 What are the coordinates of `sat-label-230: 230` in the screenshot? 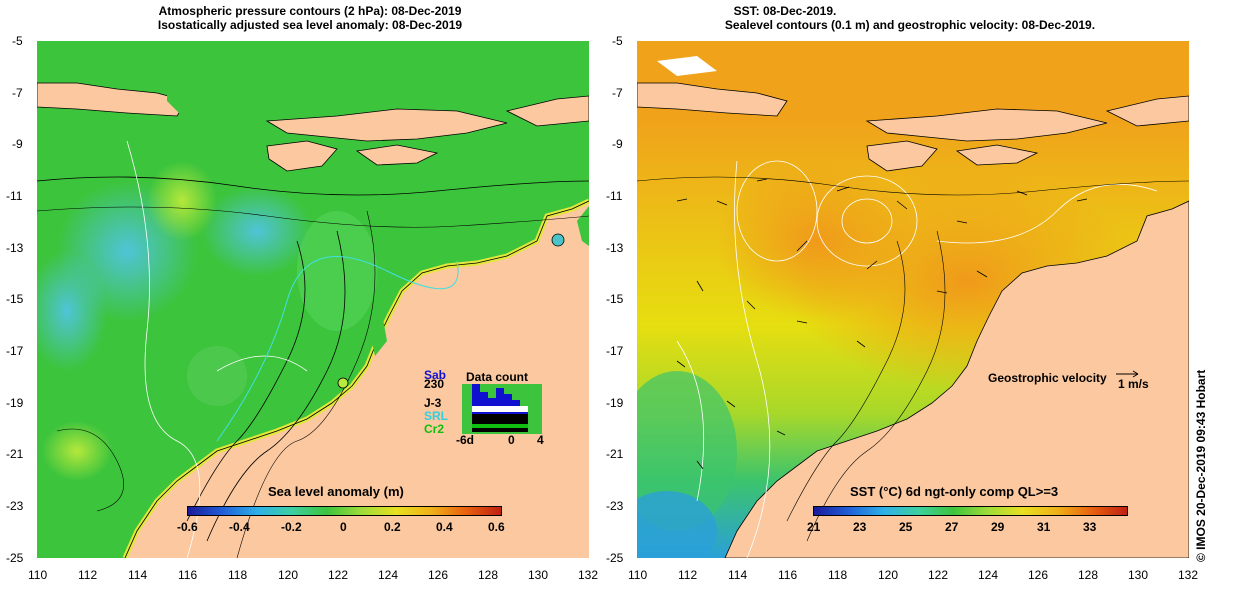 It's located at (434, 384).